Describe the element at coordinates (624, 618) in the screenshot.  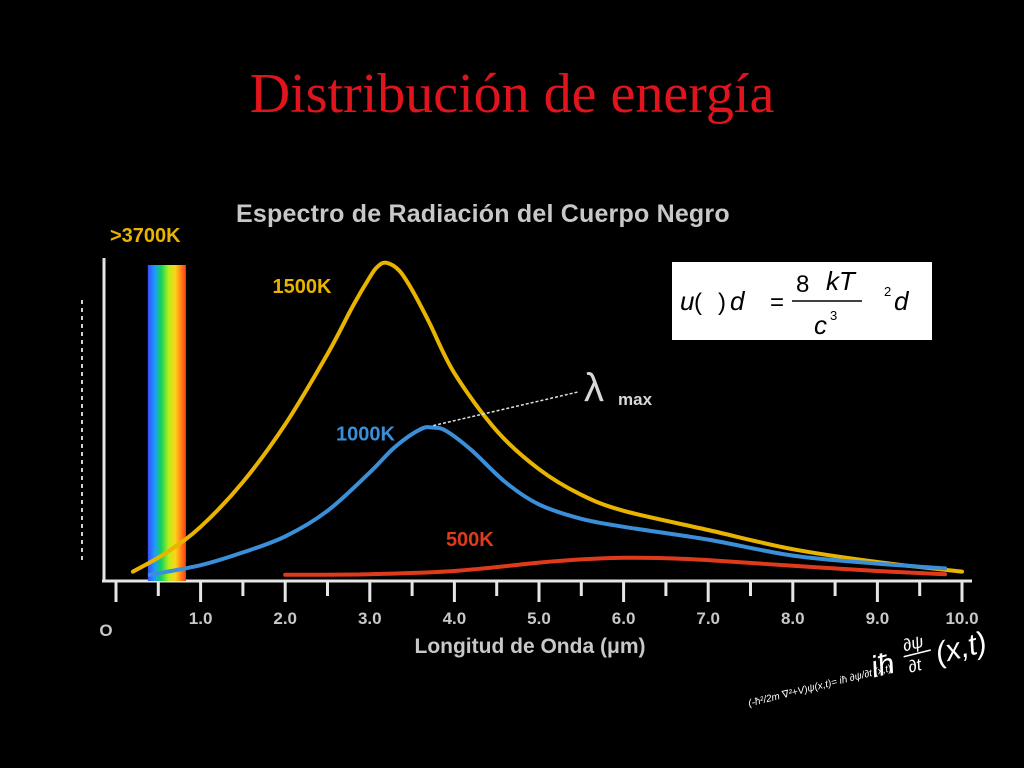
I see `x-tick-label: 6.0` at that location.